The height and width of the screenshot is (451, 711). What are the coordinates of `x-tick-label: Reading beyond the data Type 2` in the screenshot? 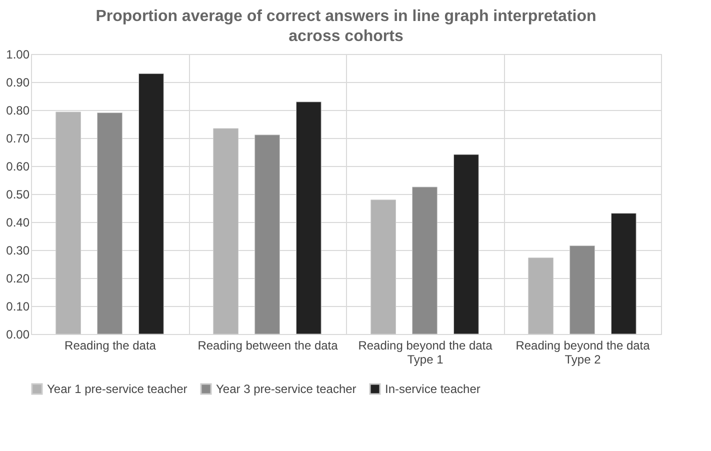 It's located at (583, 352).